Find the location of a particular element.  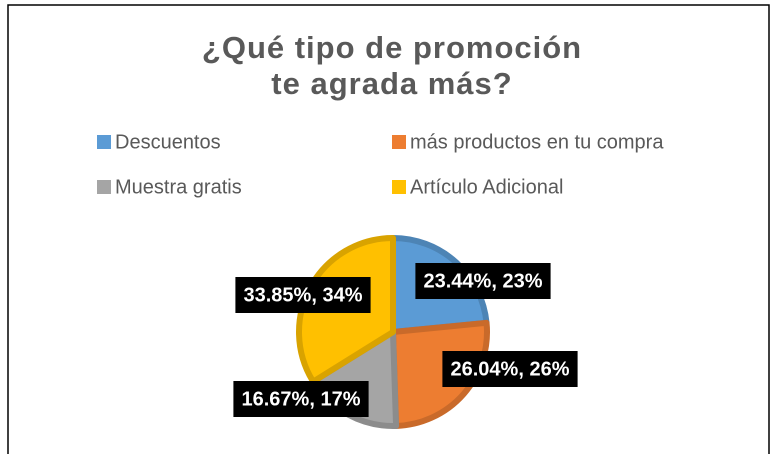

chart-title: te agrada más? is located at coordinates (391, 83).